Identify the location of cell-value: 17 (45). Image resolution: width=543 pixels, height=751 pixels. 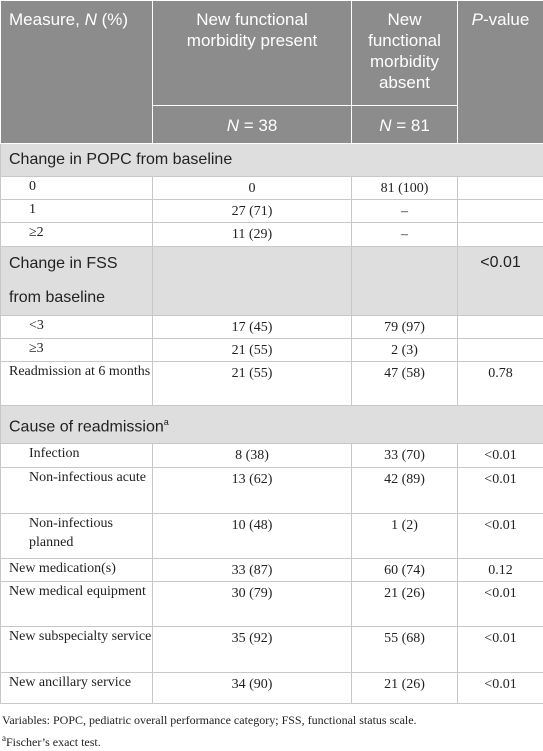
(252, 327).